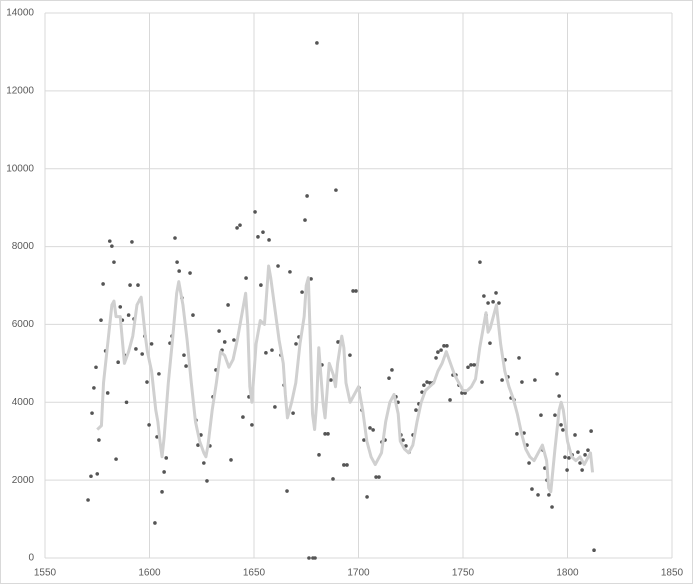  Describe the element at coordinates (463, 573) in the screenshot. I see `x-tick-label: 1750` at that location.